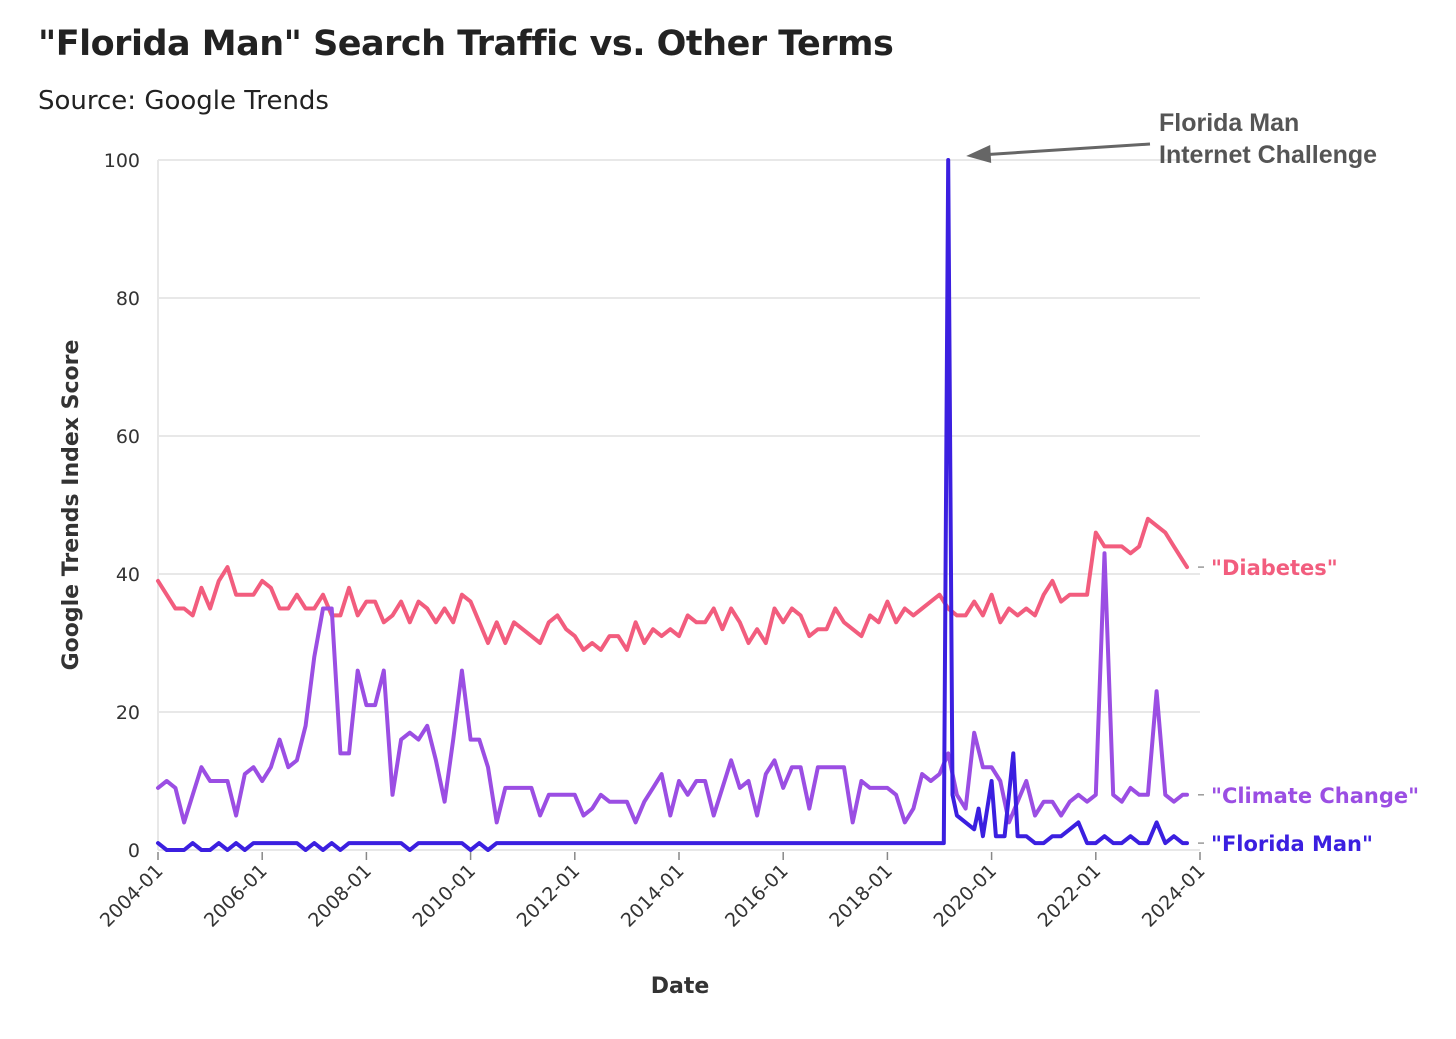 The width and height of the screenshot is (1456, 1039). I want to click on x-tick-label: 2004-01, so click(132, 896).